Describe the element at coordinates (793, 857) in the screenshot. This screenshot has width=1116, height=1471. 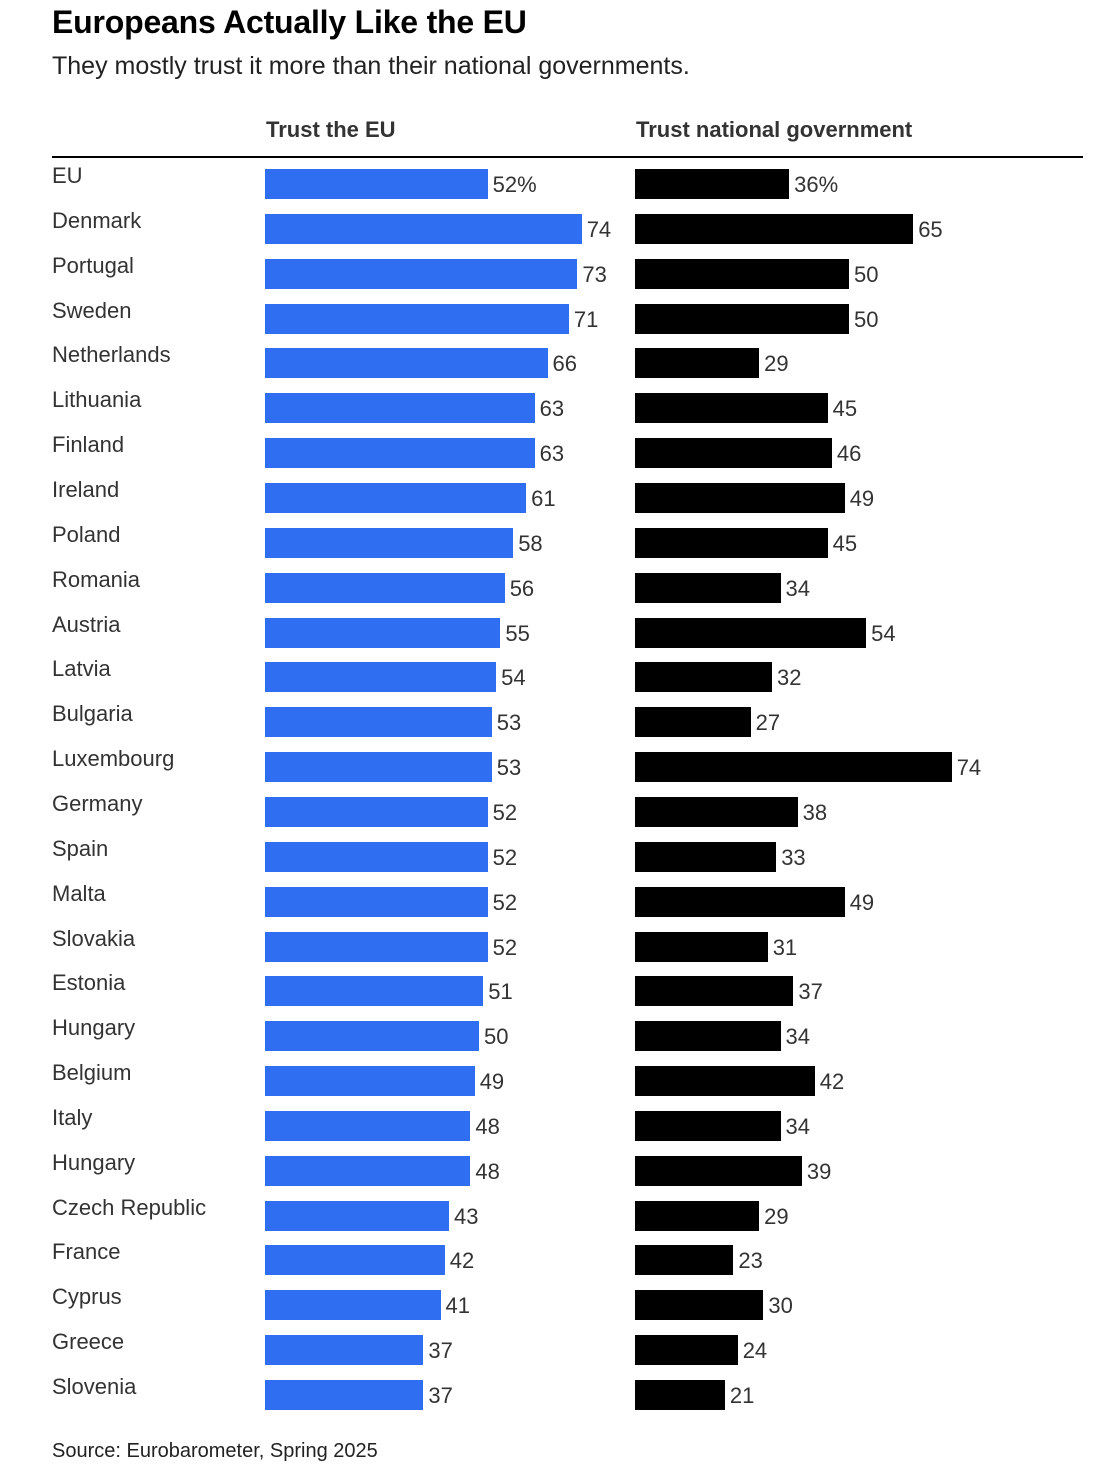
I see `value-label-national: 33` at that location.